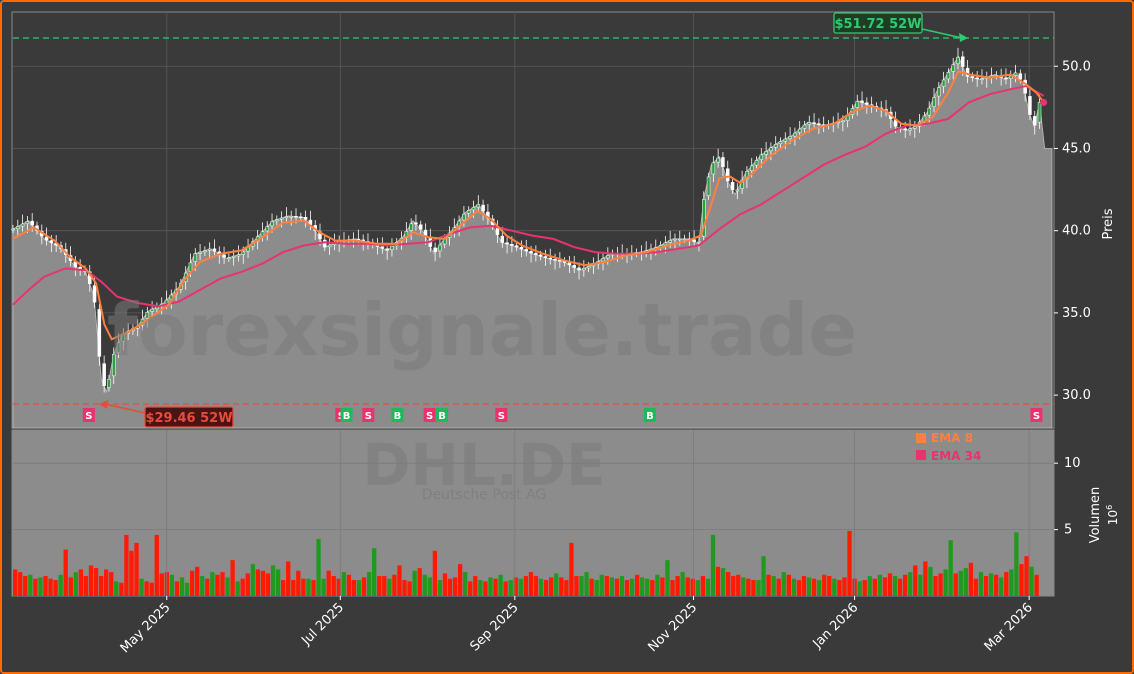 The width and height of the screenshot is (1134, 674). Describe the element at coordinates (1076, 313) in the screenshot. I see `price-tick-label: 35.0` at that location.